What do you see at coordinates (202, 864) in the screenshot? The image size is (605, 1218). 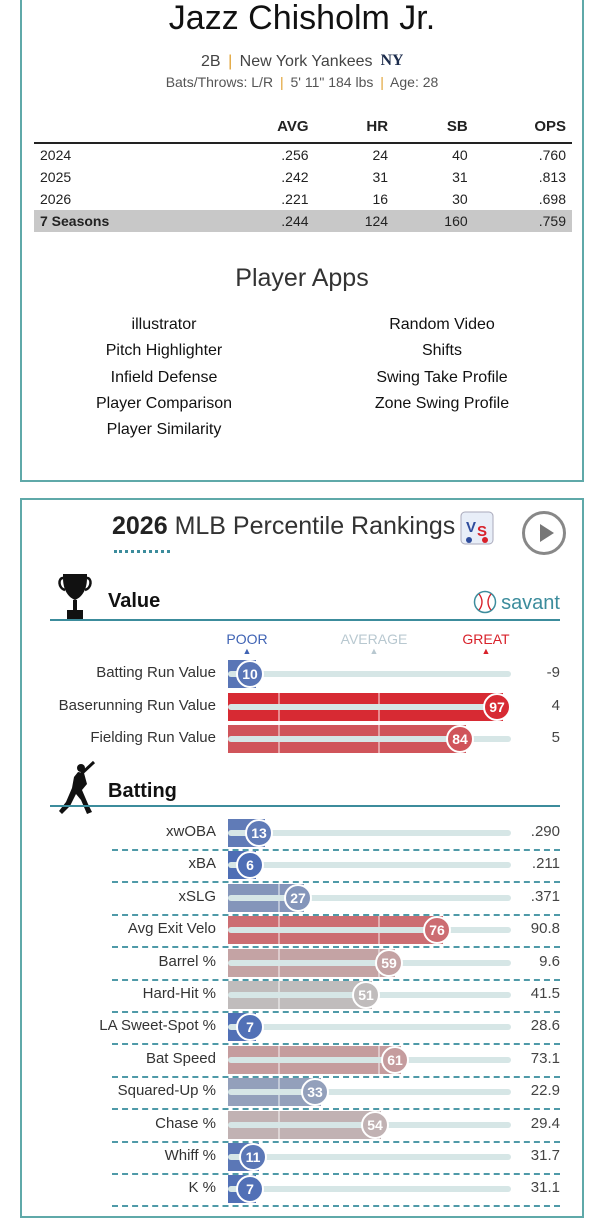 I see `metric-name: xBA` at bounding box center [202, 864].